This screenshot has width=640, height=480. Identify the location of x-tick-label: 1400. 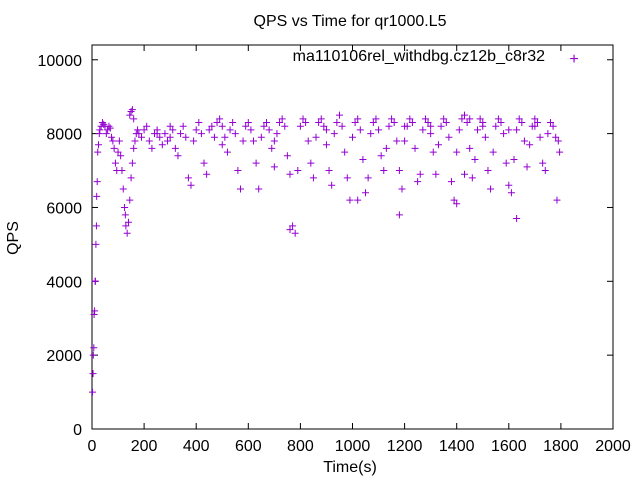
(457, 446).